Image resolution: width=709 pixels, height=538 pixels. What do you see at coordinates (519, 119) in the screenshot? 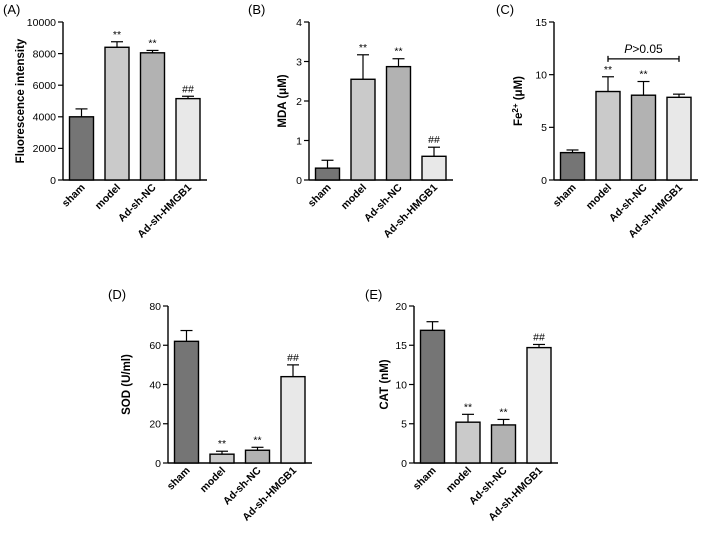
I see `y-axis-title-main: Fe` at bounding box center [519, 119].